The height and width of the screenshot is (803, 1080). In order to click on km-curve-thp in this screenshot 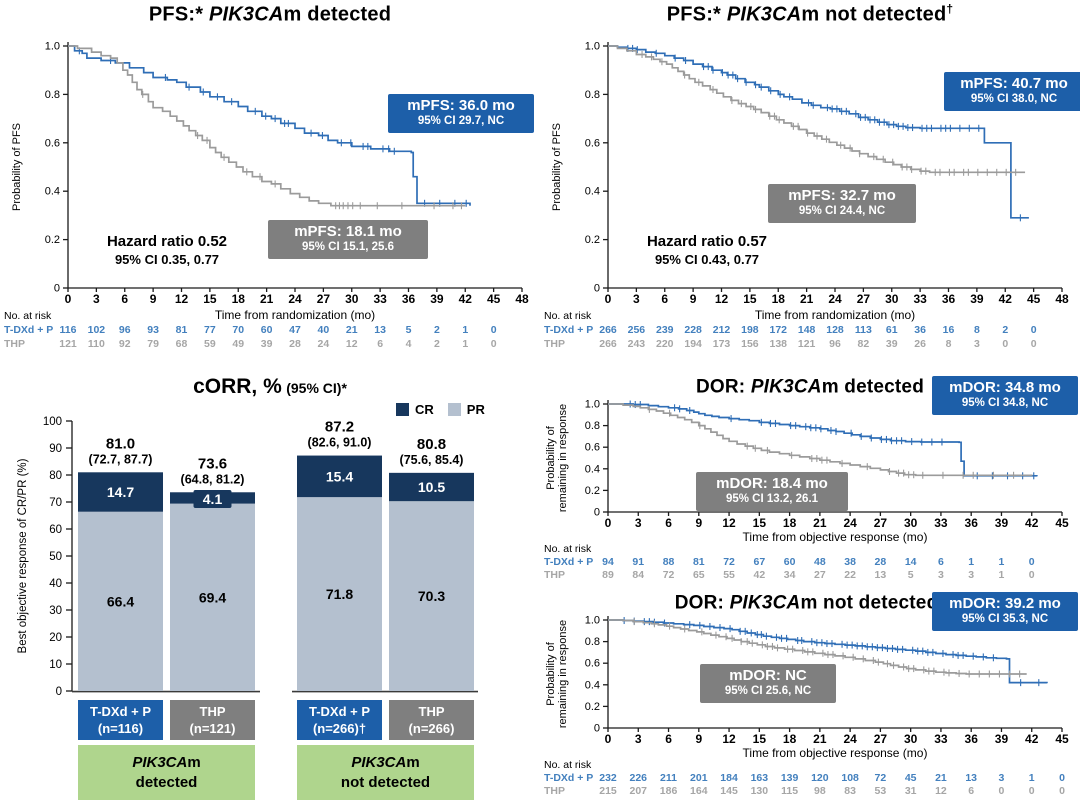, I will do `click(267, 126)`.